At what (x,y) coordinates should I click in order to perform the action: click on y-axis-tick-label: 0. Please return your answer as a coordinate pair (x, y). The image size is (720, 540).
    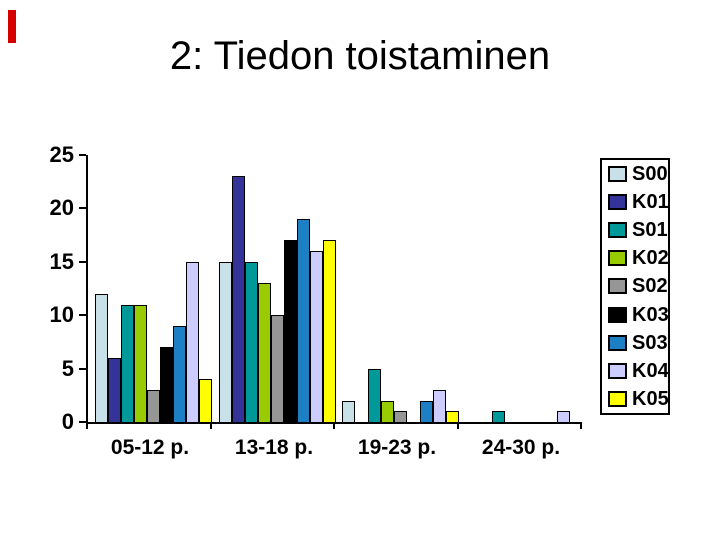
    Looking at the image, I should click on (67, 421).